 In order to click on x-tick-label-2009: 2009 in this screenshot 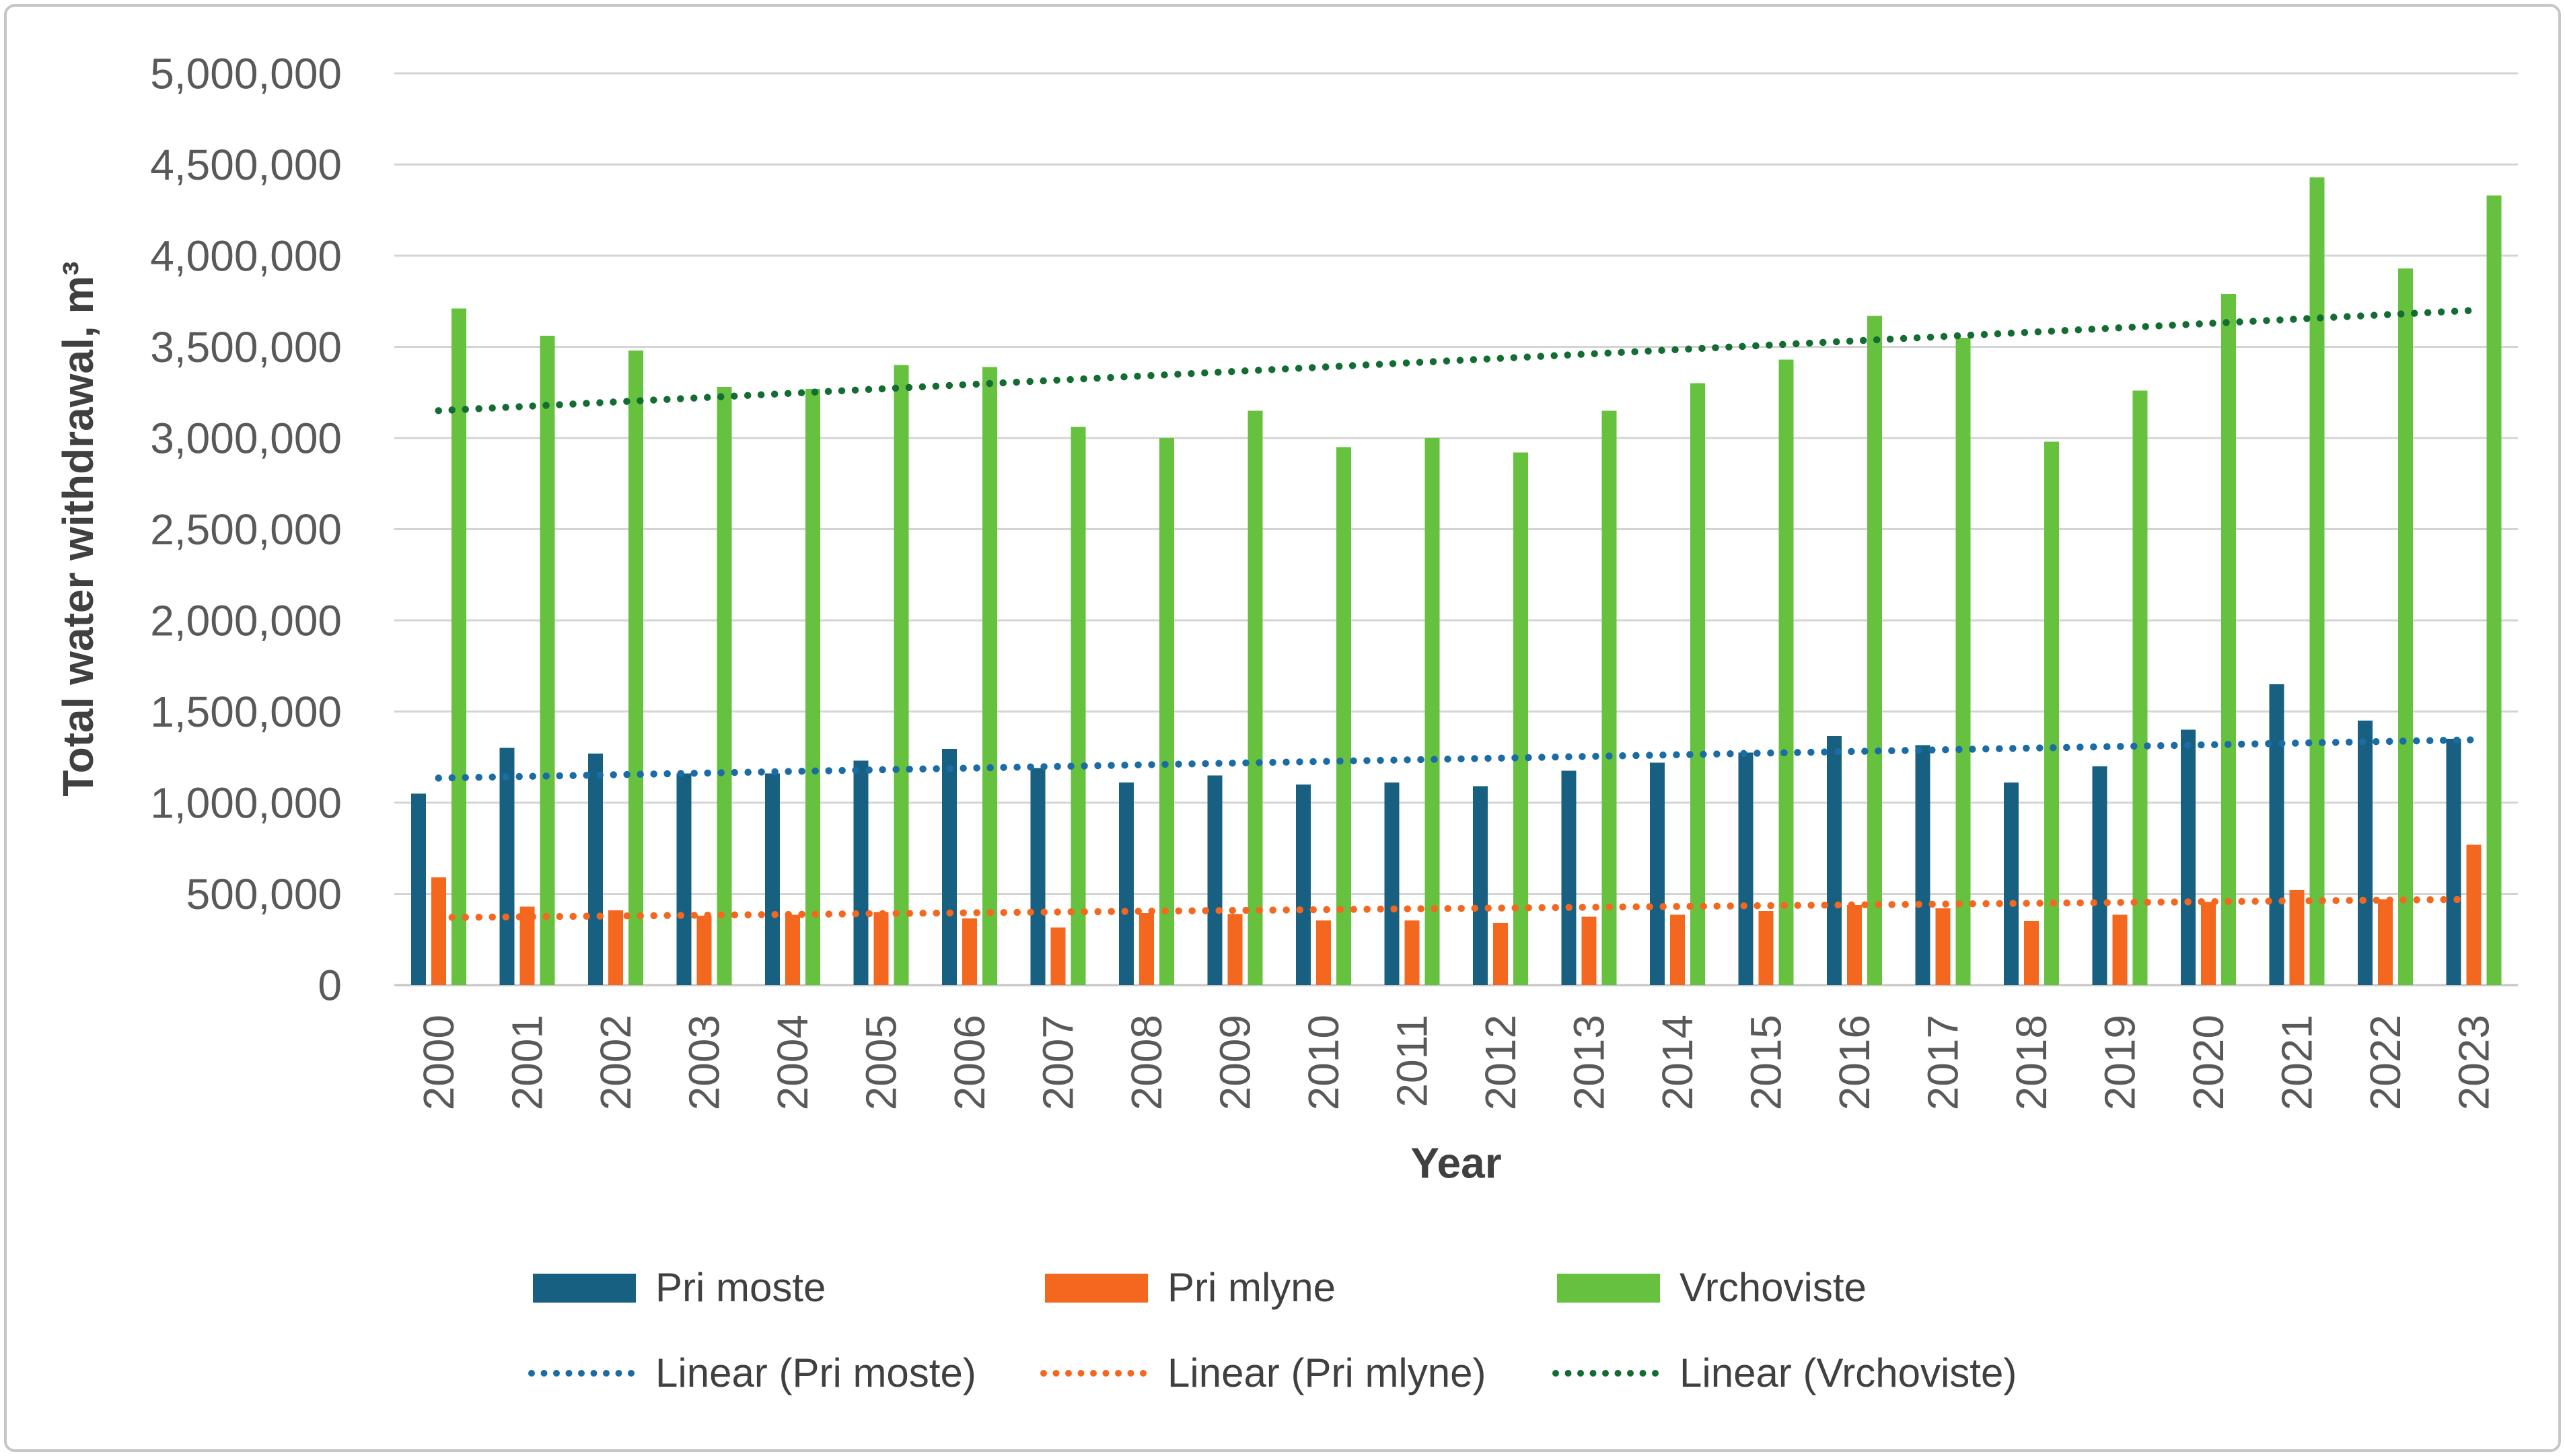, I will do `click(1236, 1062)`.